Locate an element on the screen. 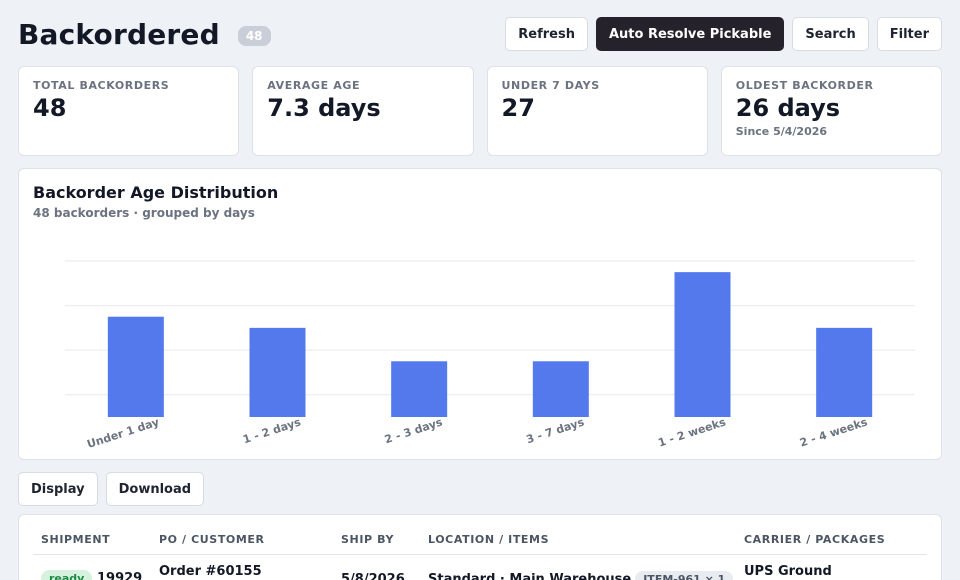 The height and width of the screenshot is (580, 960). stat-value: 48 is located at coordinates (50, 108).